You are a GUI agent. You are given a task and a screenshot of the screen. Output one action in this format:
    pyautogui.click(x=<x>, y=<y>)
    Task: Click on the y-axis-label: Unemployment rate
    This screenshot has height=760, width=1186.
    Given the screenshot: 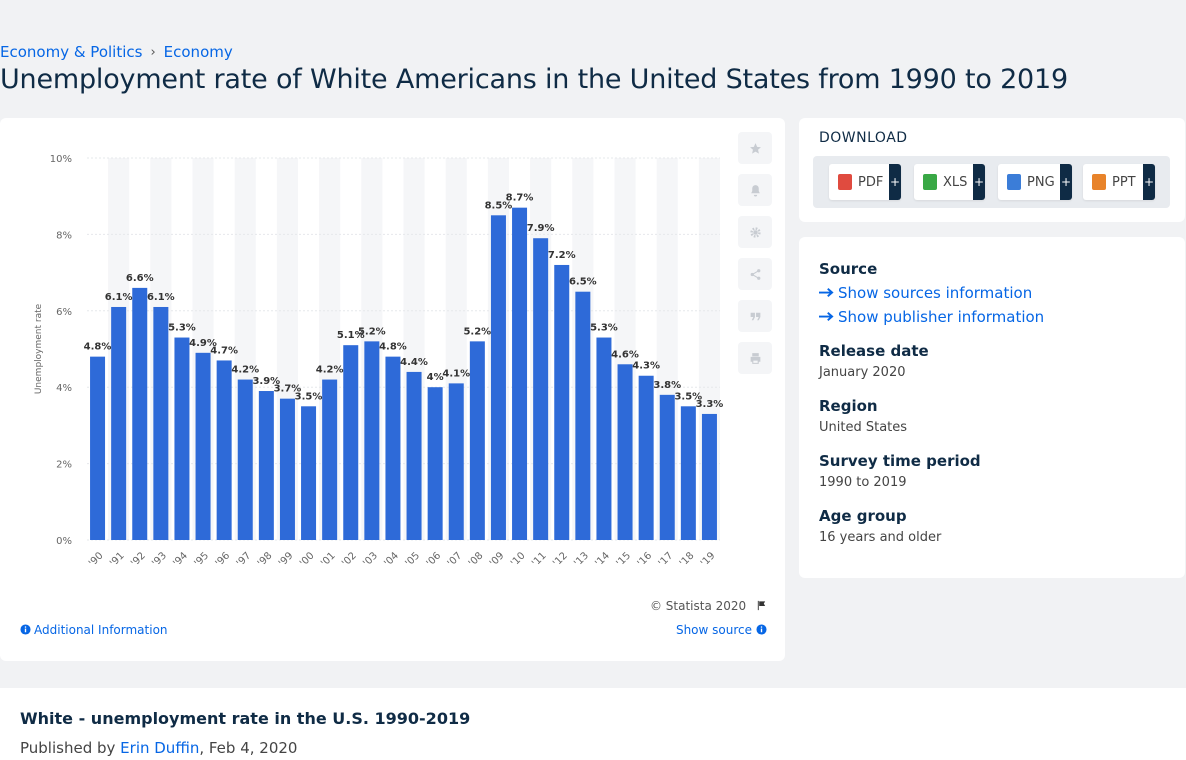 What is the action you would take?
    pyautogui.click(x=39, y=348)
    